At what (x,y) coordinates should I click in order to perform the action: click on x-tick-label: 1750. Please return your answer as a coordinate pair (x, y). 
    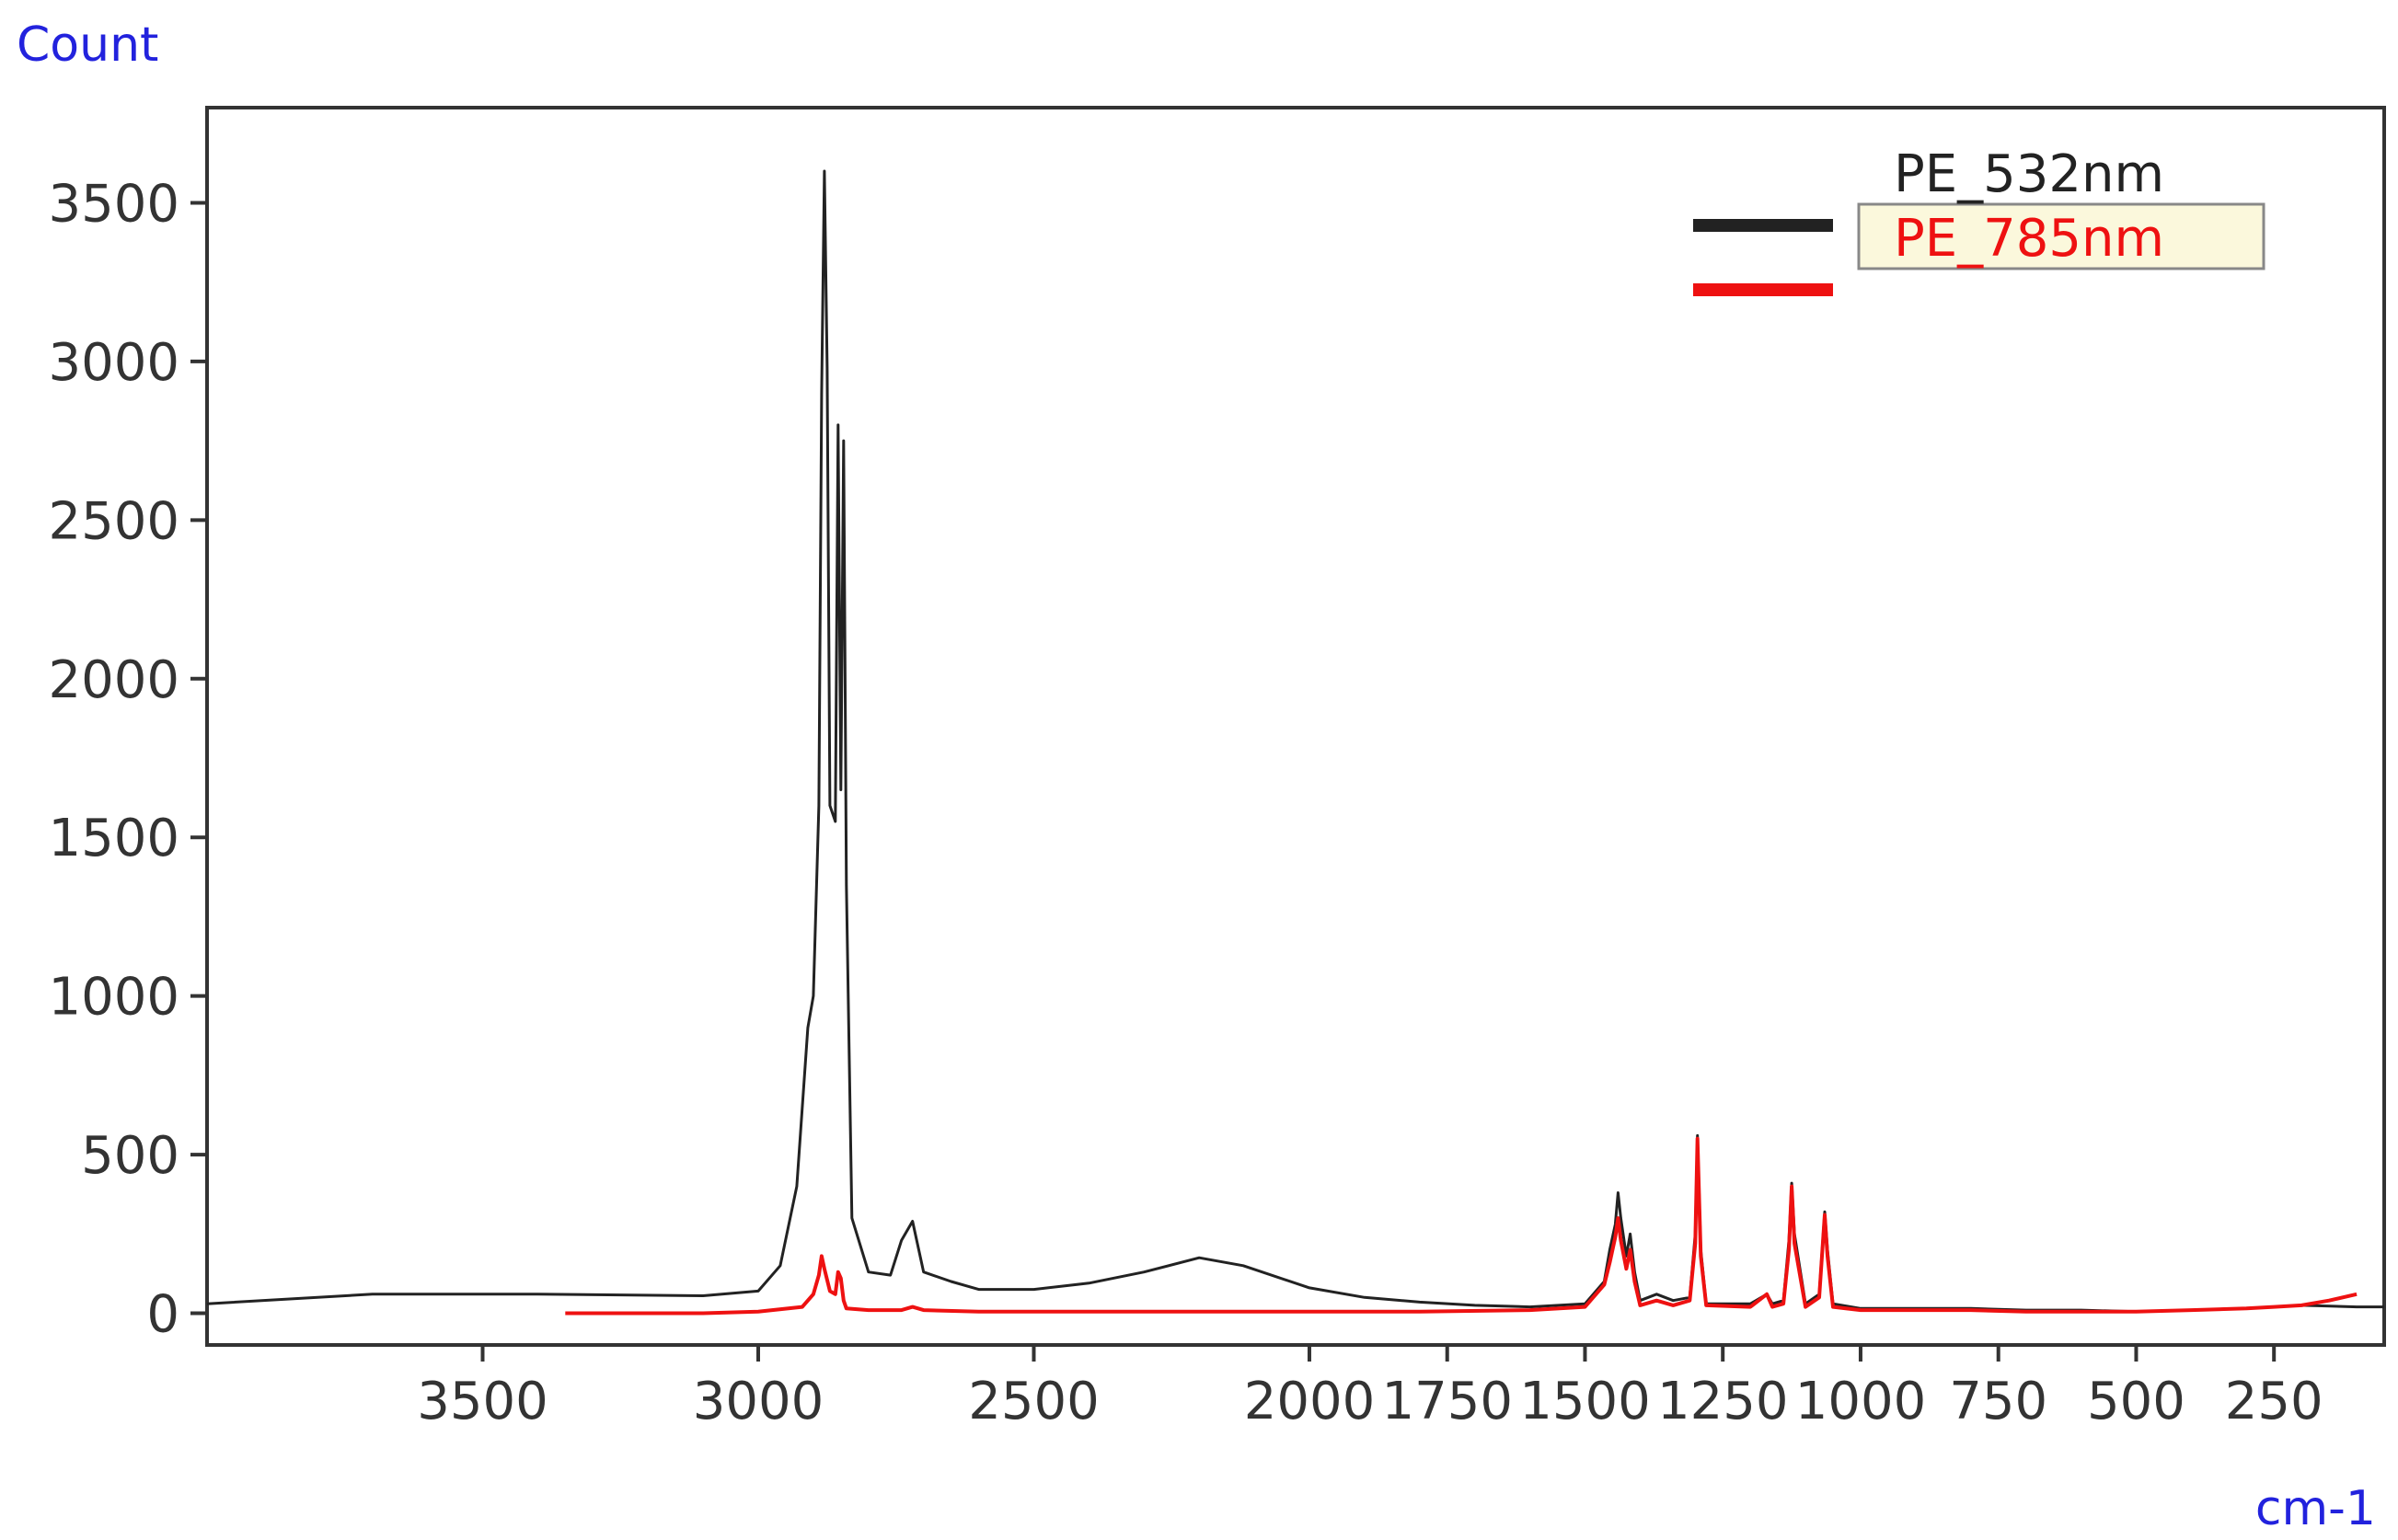
    Looking at the image, I should click on (1447, 1401).